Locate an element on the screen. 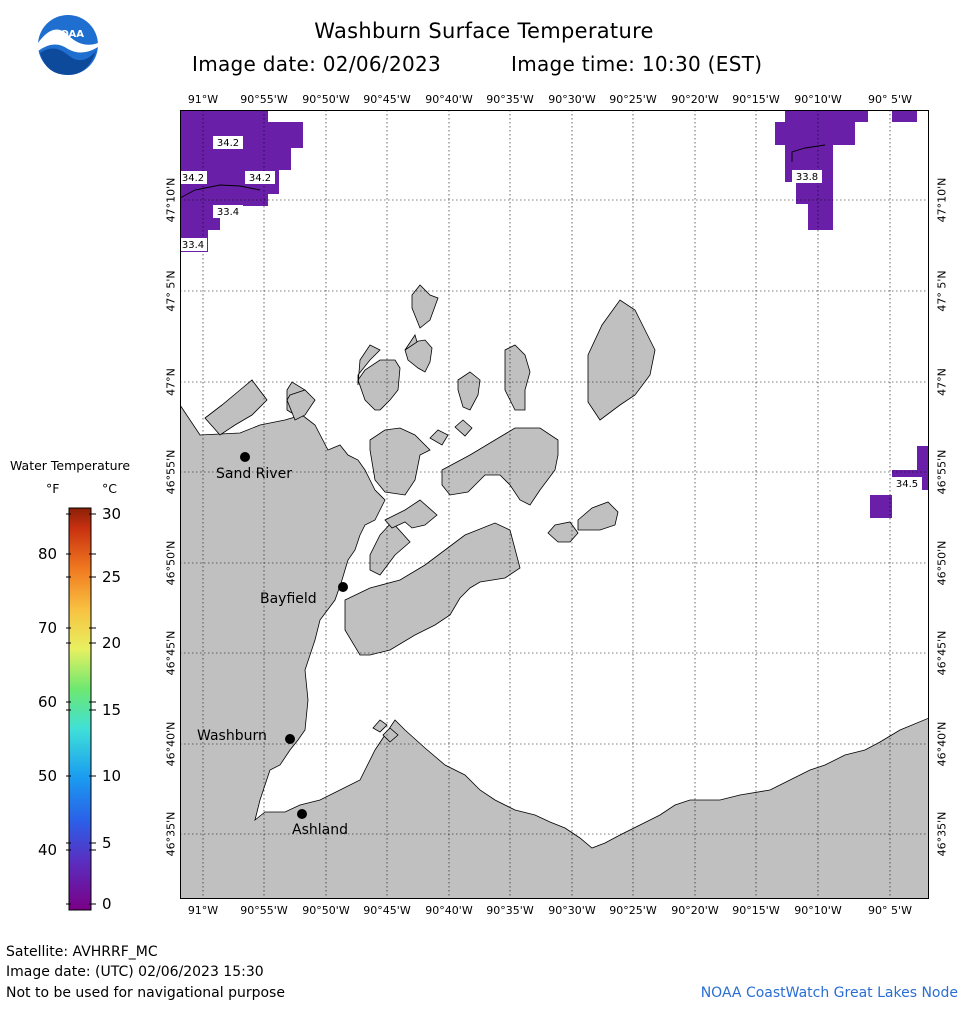 This screenshot has height=1010, width=968. legend-tick-c: 0 is located at coordinates (107, 904).